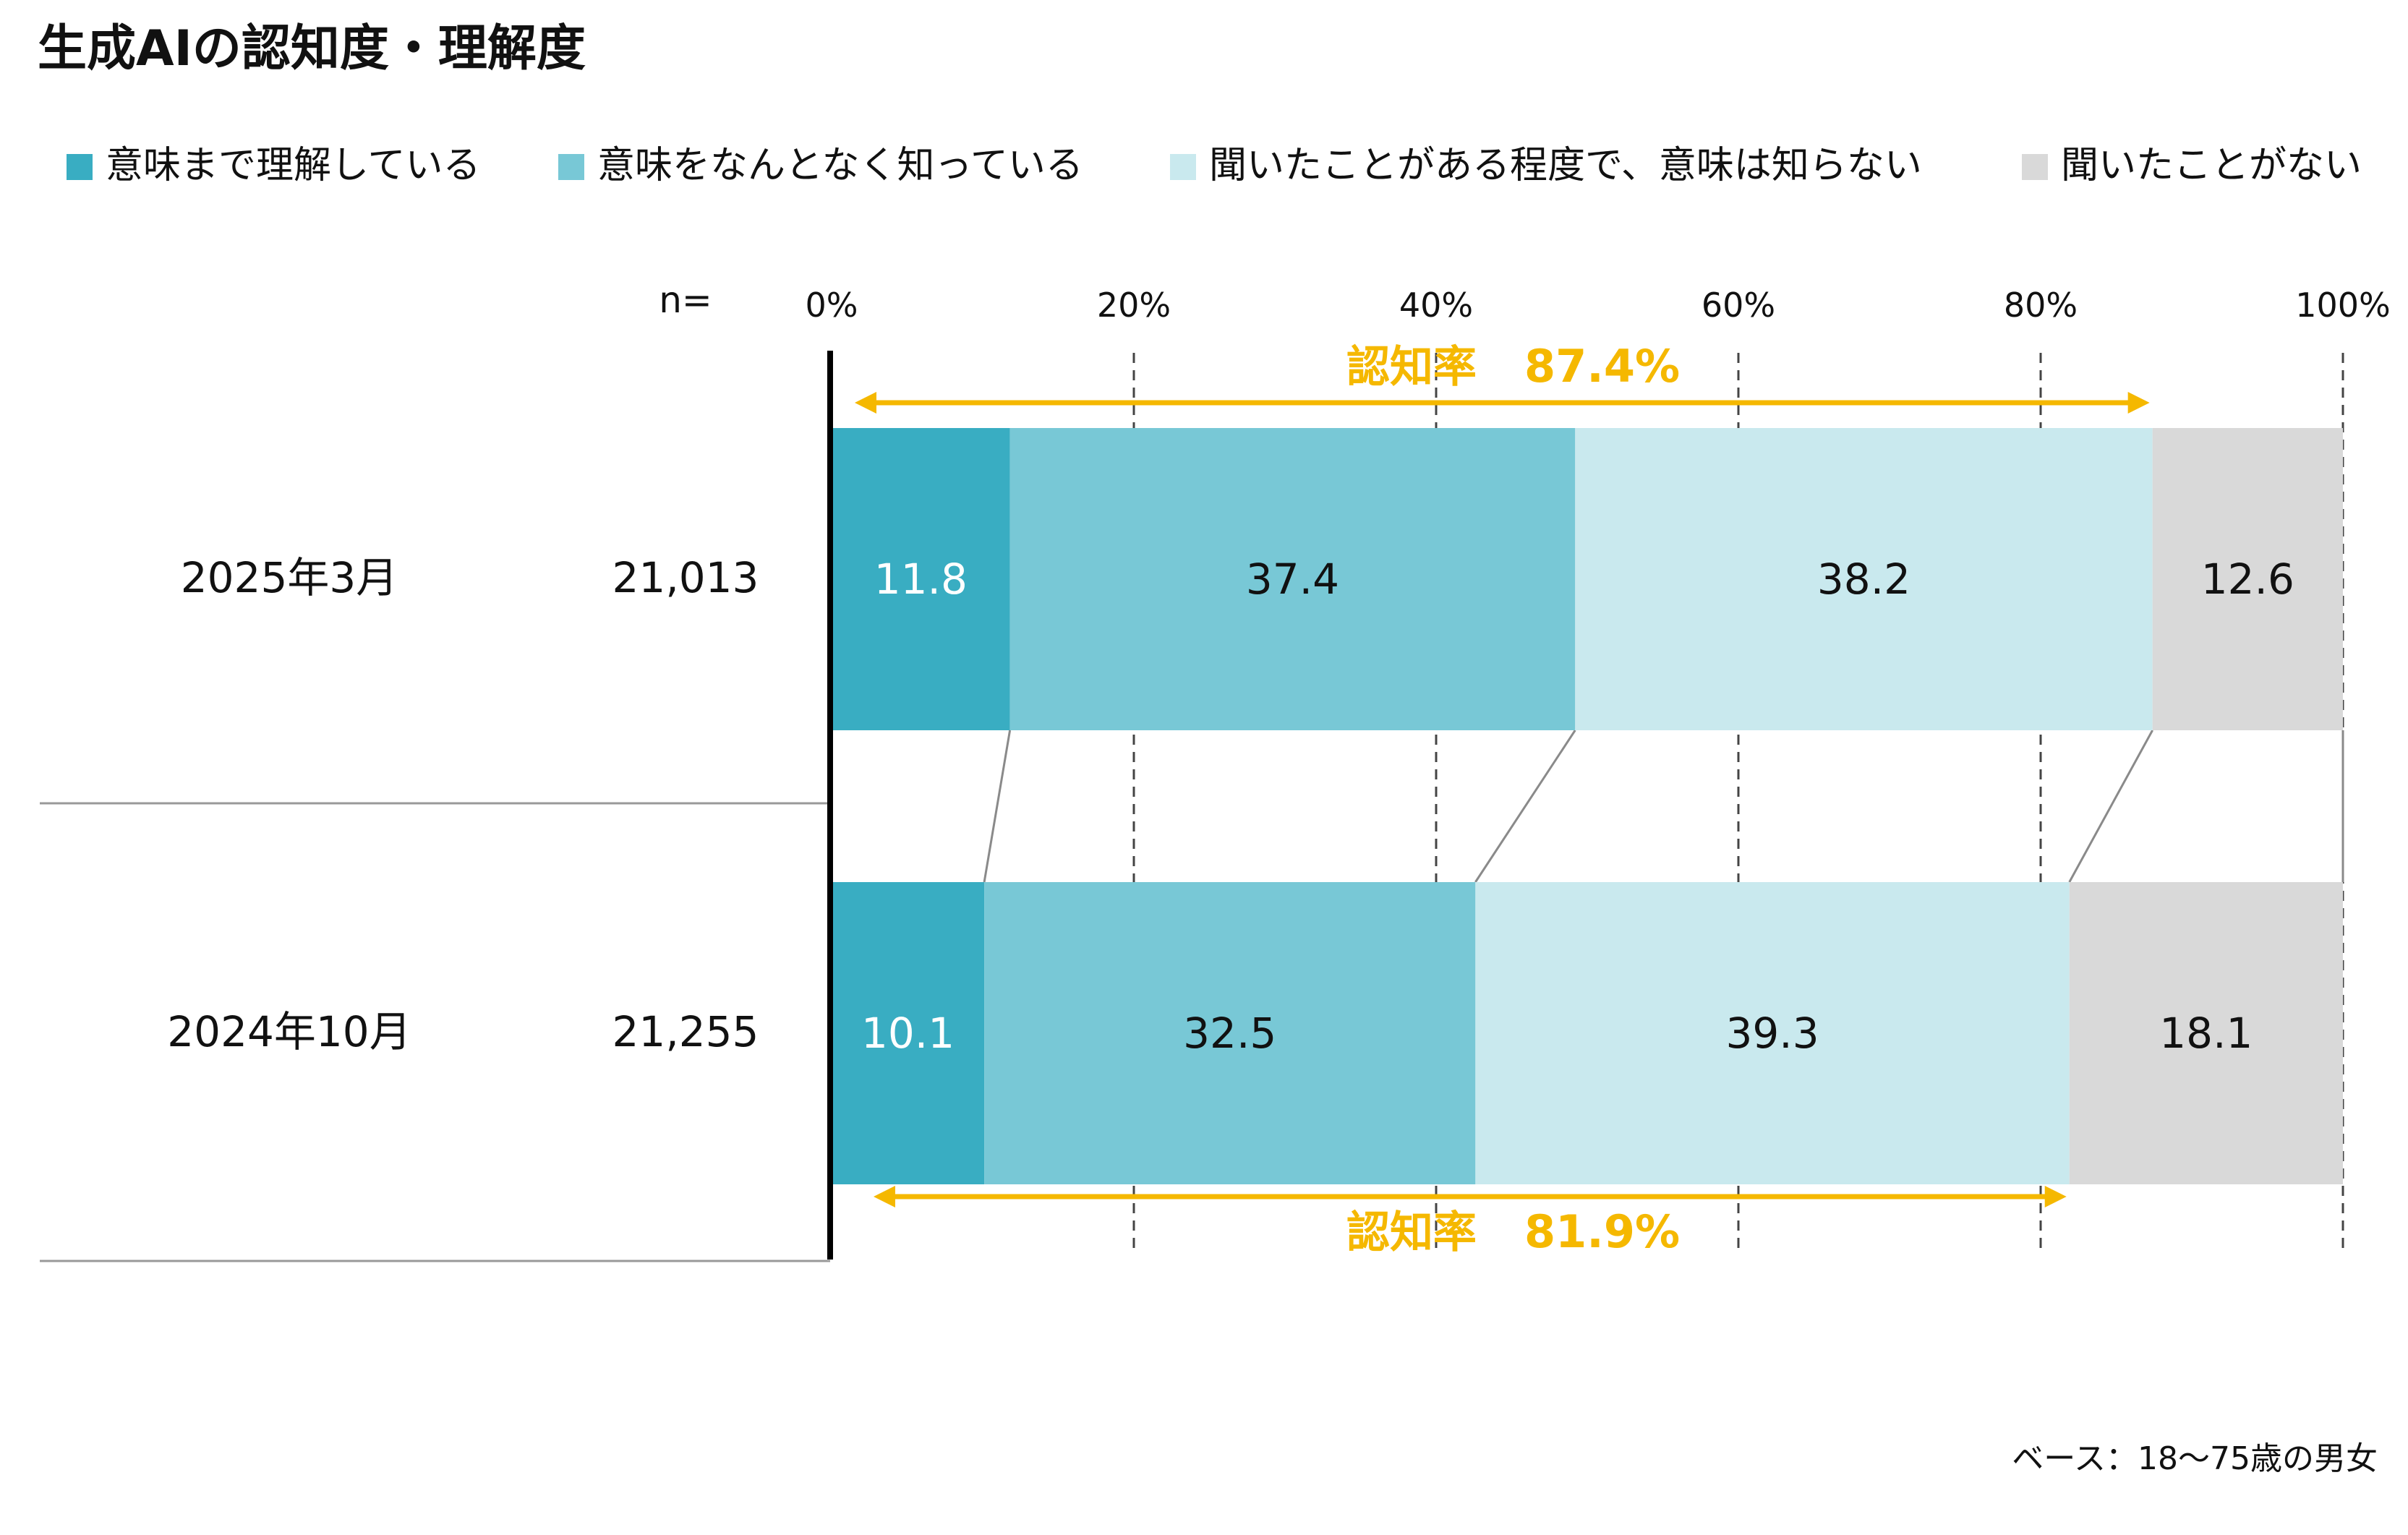  Describe the element at coordinates (685, 1031) in the screenshot. I see `n-value: 21,255` at that location.